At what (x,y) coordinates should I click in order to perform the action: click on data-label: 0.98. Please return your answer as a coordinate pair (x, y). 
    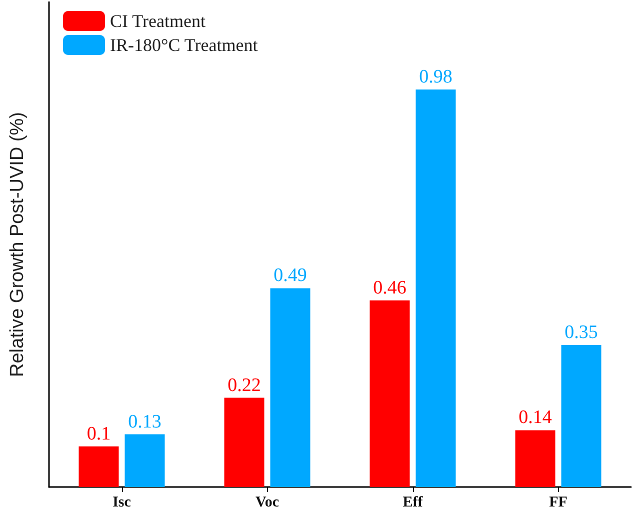
    Looking at the image, I should click on (435, 77).